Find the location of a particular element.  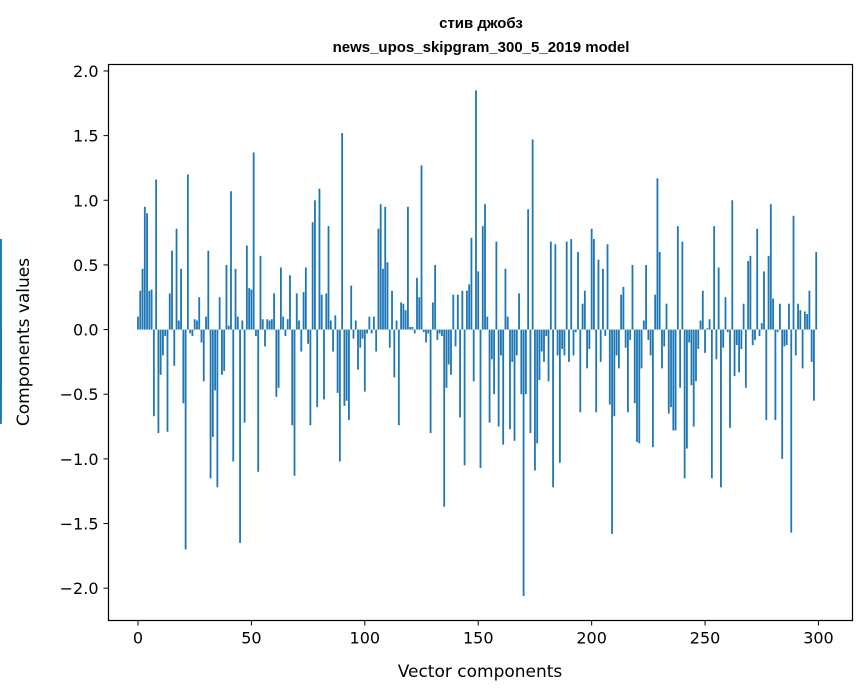

x-tick-label: 200 is located at coordinates (591, 638).